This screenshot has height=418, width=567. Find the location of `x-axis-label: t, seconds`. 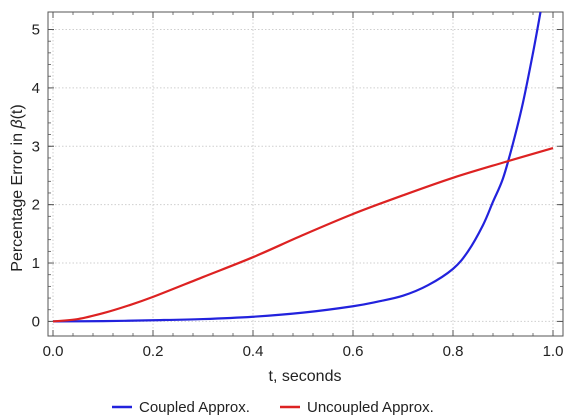

x-axis-label: t, seconds is located at coordinates (305, 376).